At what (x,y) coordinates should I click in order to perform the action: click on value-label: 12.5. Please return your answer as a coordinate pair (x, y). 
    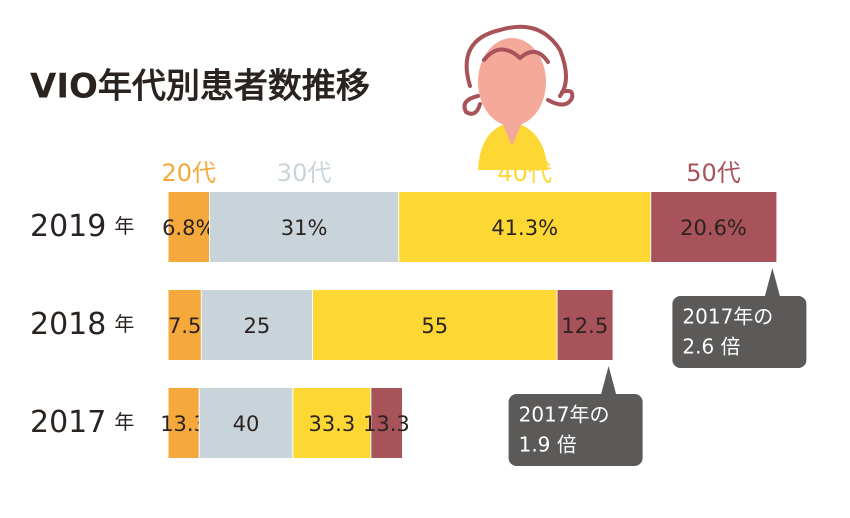
    Looking at the image, I should click on (584, 326).